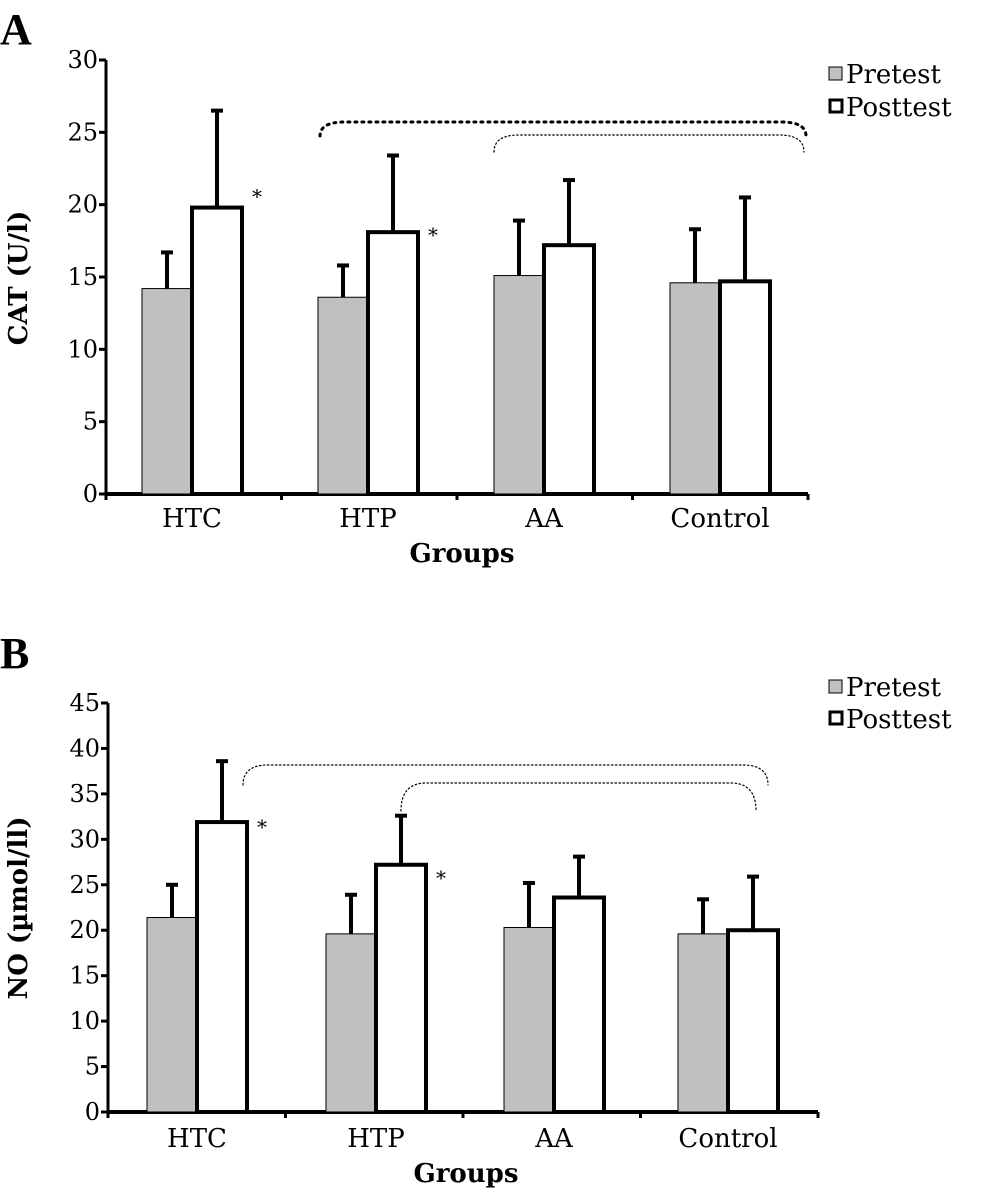 Image resolution: width=1000 pixels, height=1191 pixels. I want to click on panel-b-y-axis-title: NO (µmol/ll), so click(19, 907).